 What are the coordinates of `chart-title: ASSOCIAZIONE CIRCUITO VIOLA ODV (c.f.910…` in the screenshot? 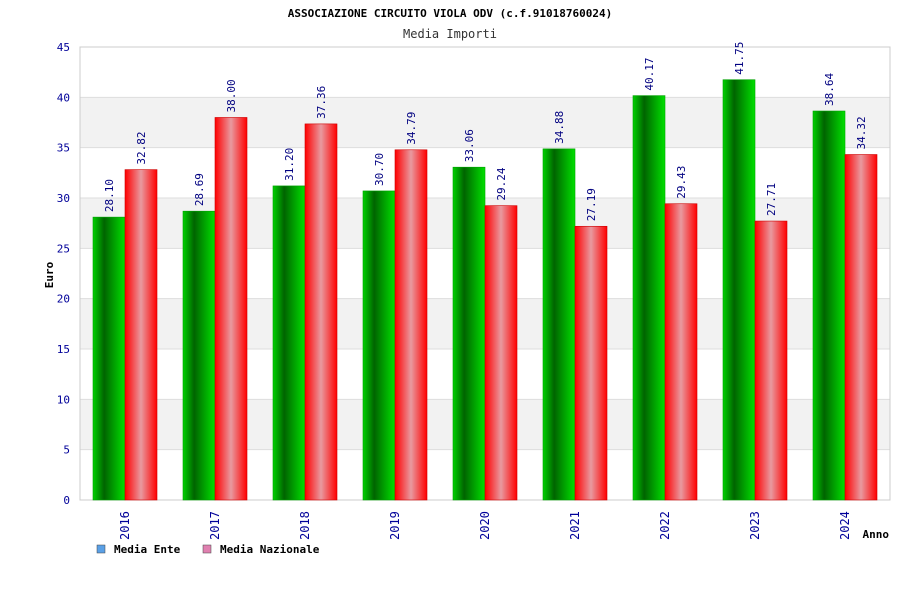 It's located at (450, 13).